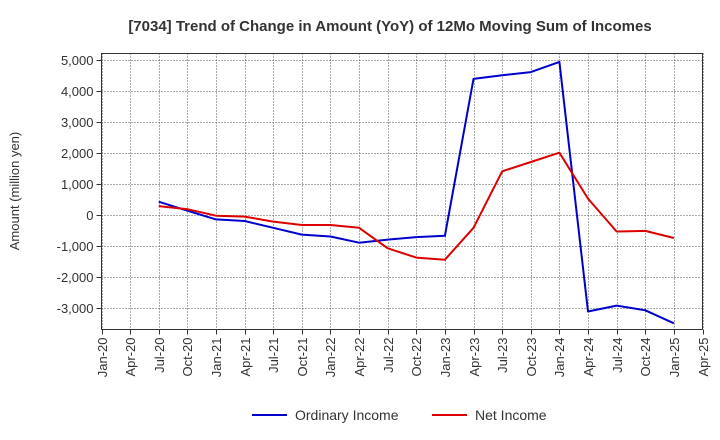  What do you see at coordinates (445, 358) in the screenshot?
I see `x-tick-label: Jan-23` at bounding box center [445, 358].